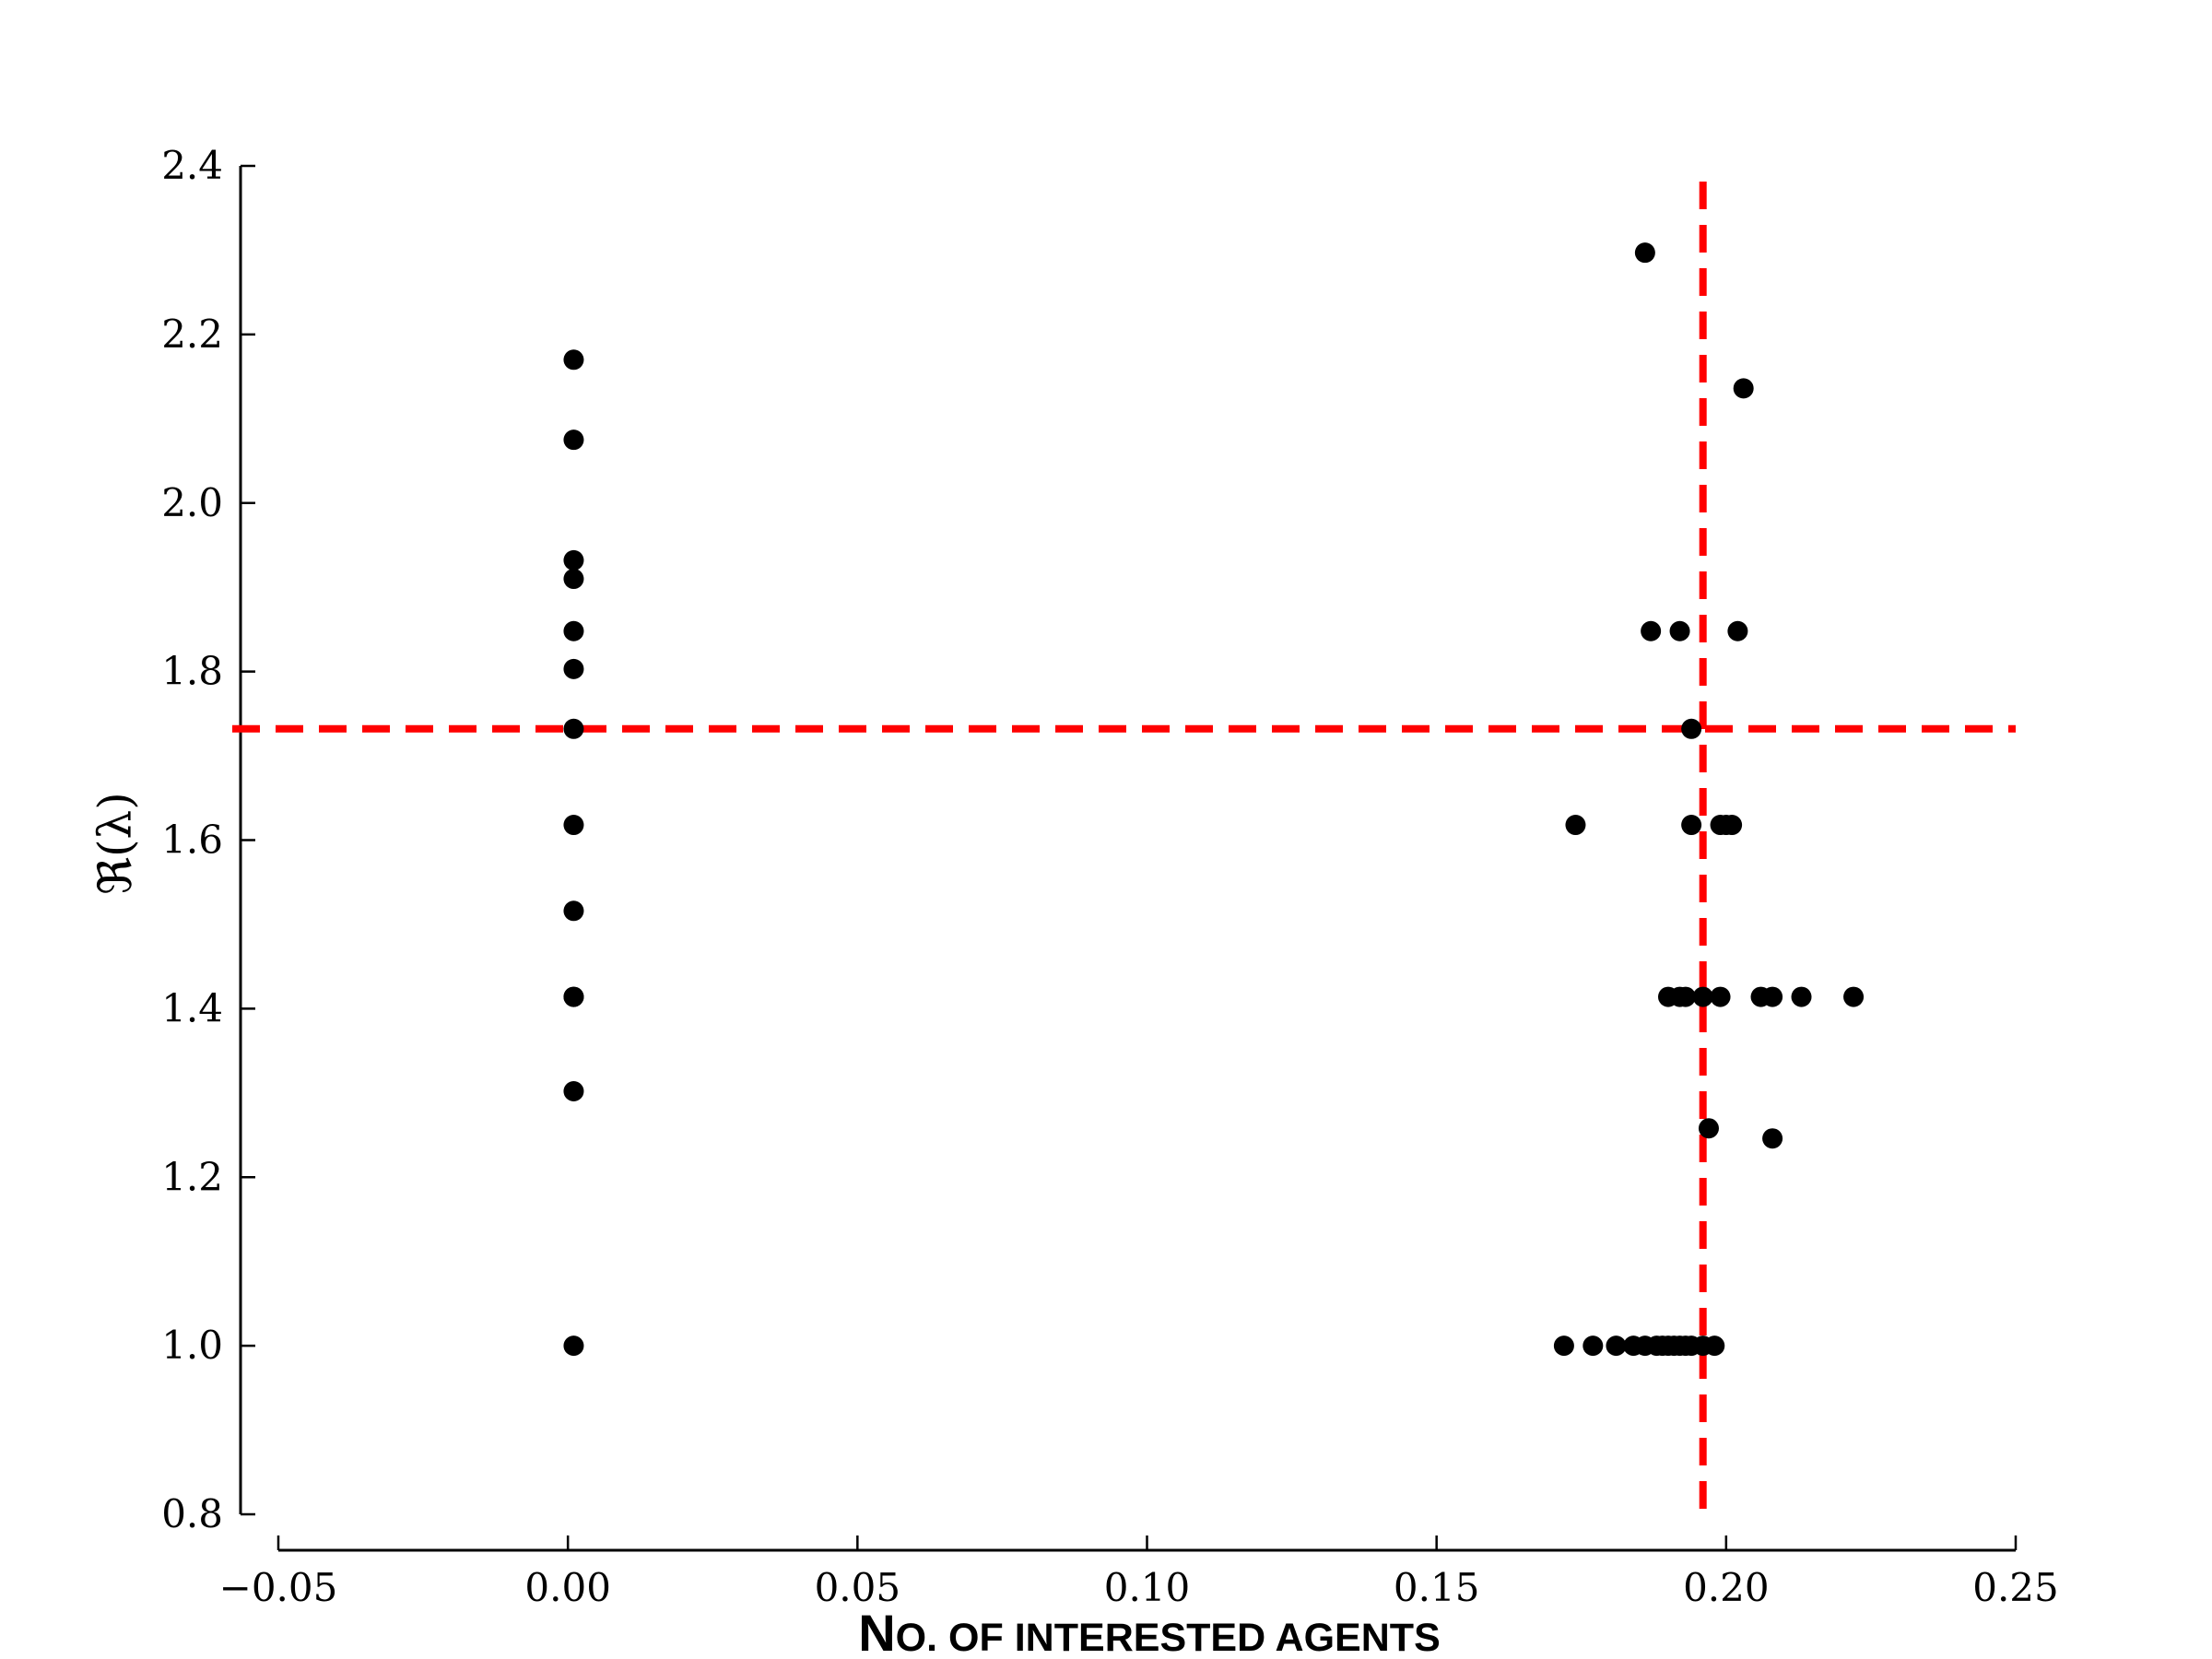 The image size is (2212, 1659). I want to click on x-tick-label: 0.10, so click(1147, 1587).